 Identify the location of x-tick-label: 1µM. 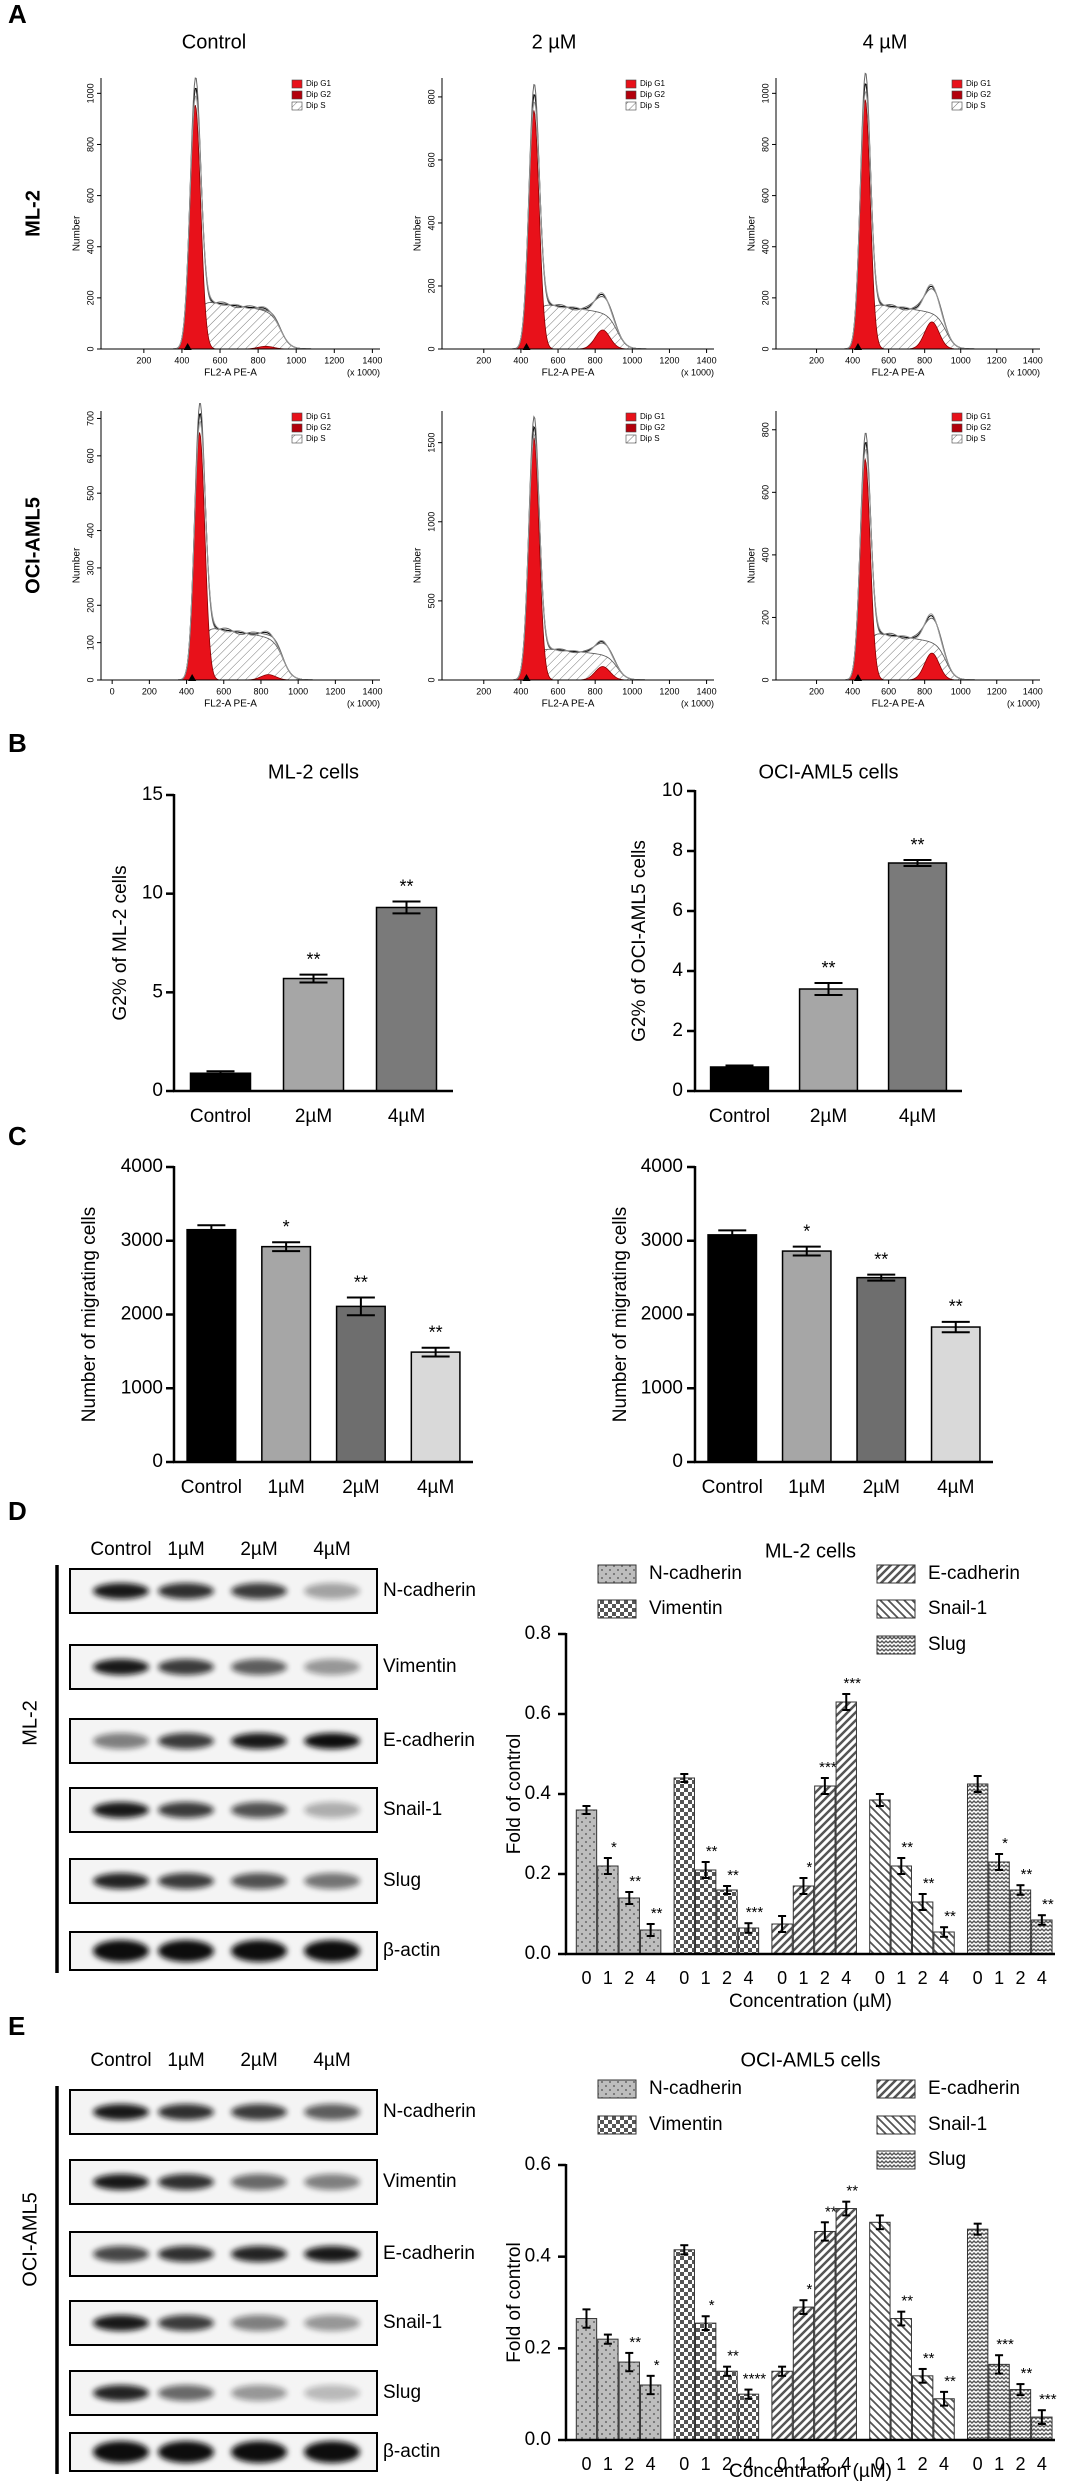
(285, 1487).